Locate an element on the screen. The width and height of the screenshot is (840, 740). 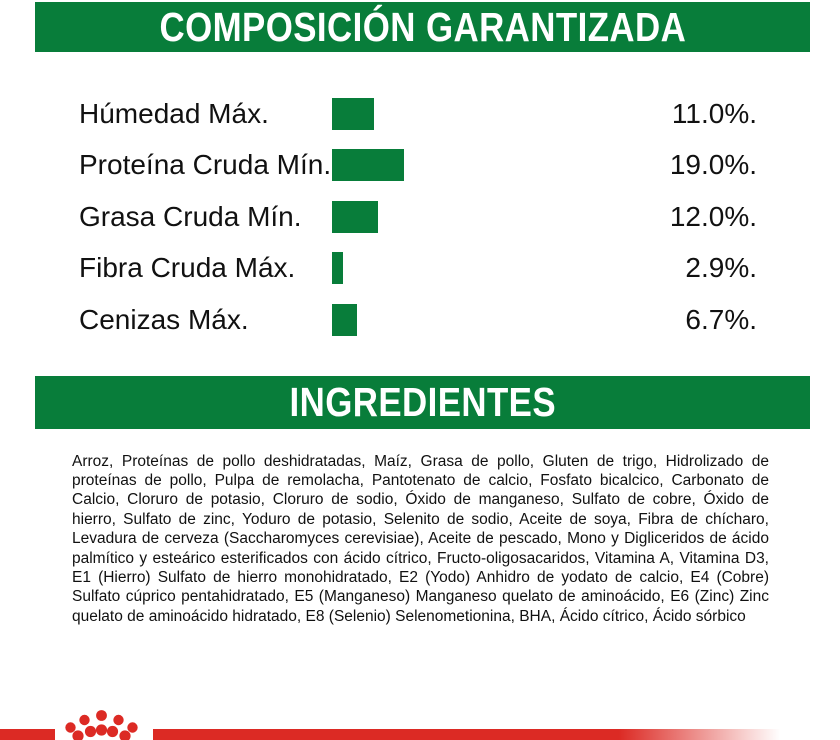
royal-canin-crown-icon is located at coordinates (101, 725).